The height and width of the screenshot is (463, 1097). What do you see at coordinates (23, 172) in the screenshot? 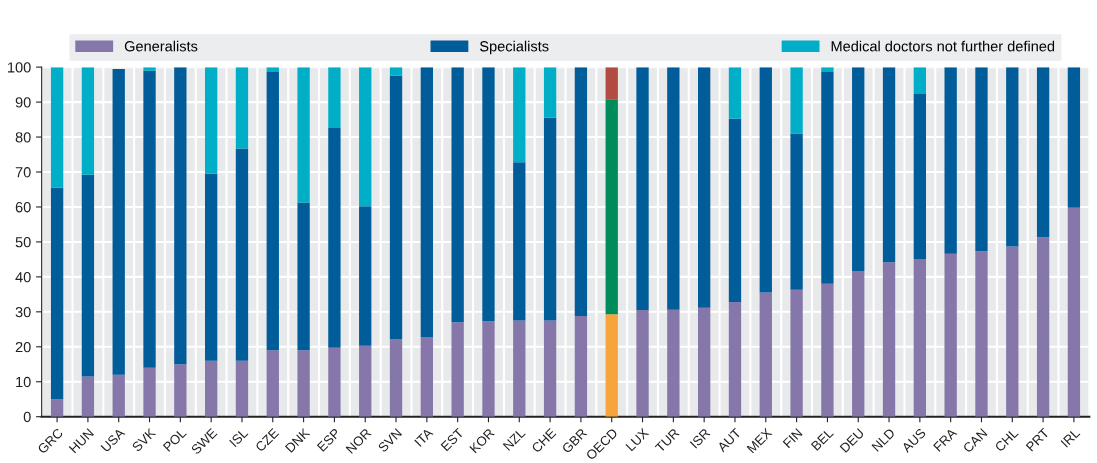
I see `y-tick-label: 70` at bounding box center [23, 172].